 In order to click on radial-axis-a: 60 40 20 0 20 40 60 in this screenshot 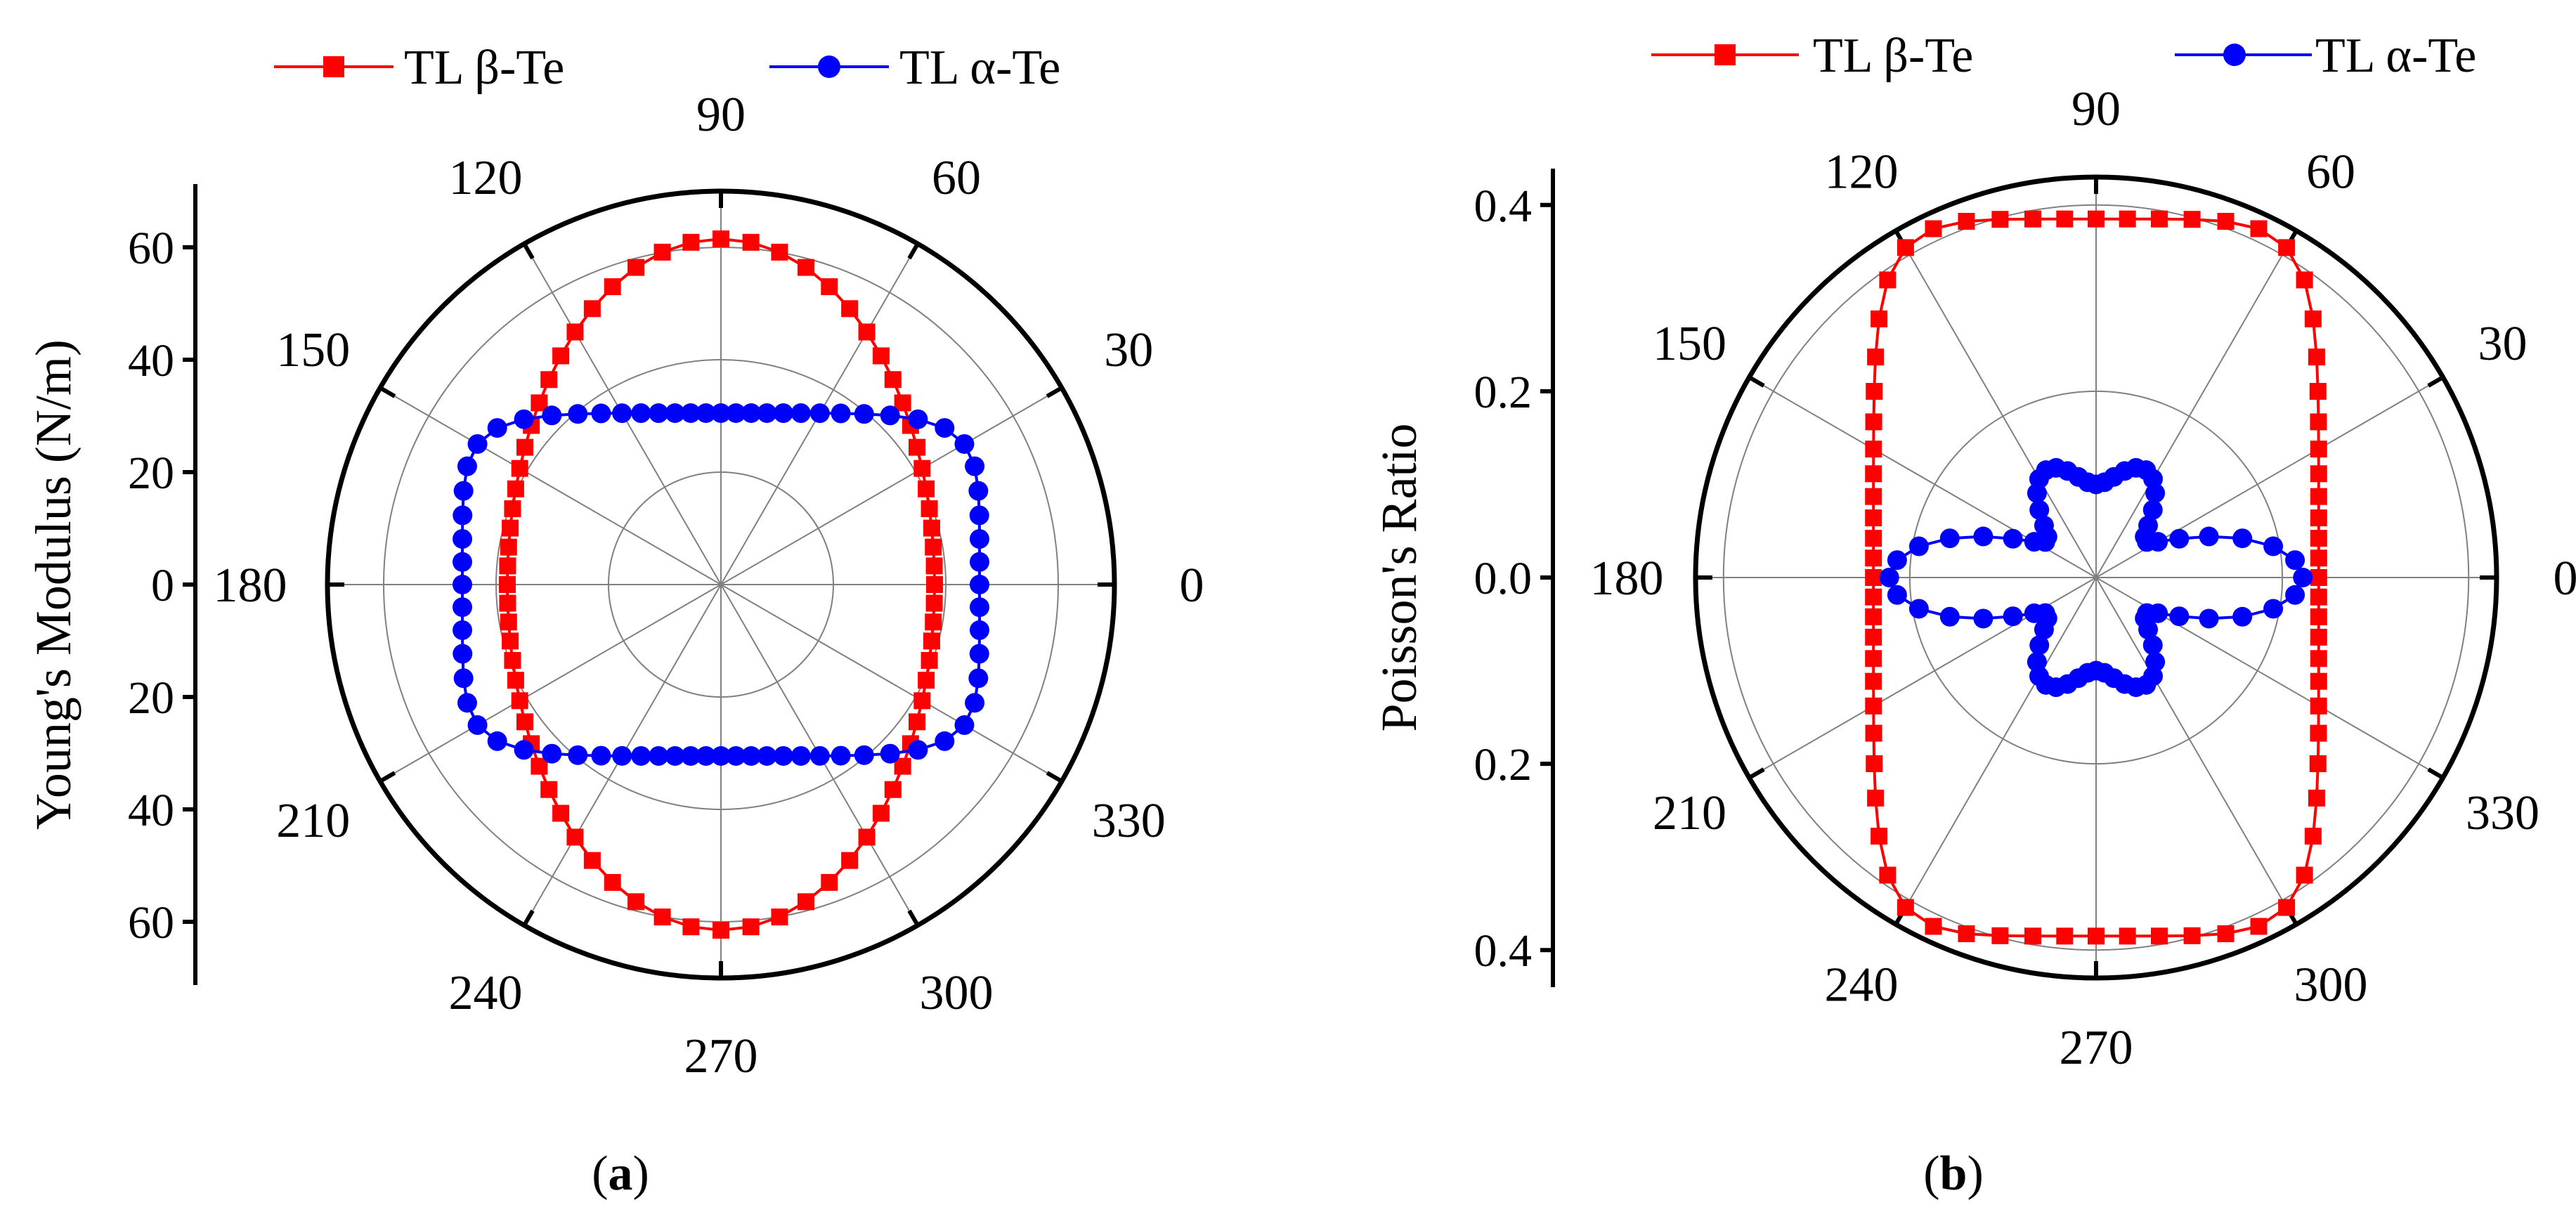, I will do `click(162, 584)`.